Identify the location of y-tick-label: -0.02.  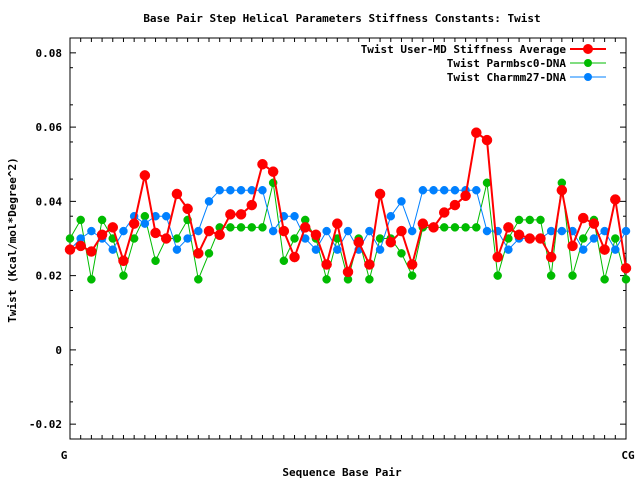
(45, 424).